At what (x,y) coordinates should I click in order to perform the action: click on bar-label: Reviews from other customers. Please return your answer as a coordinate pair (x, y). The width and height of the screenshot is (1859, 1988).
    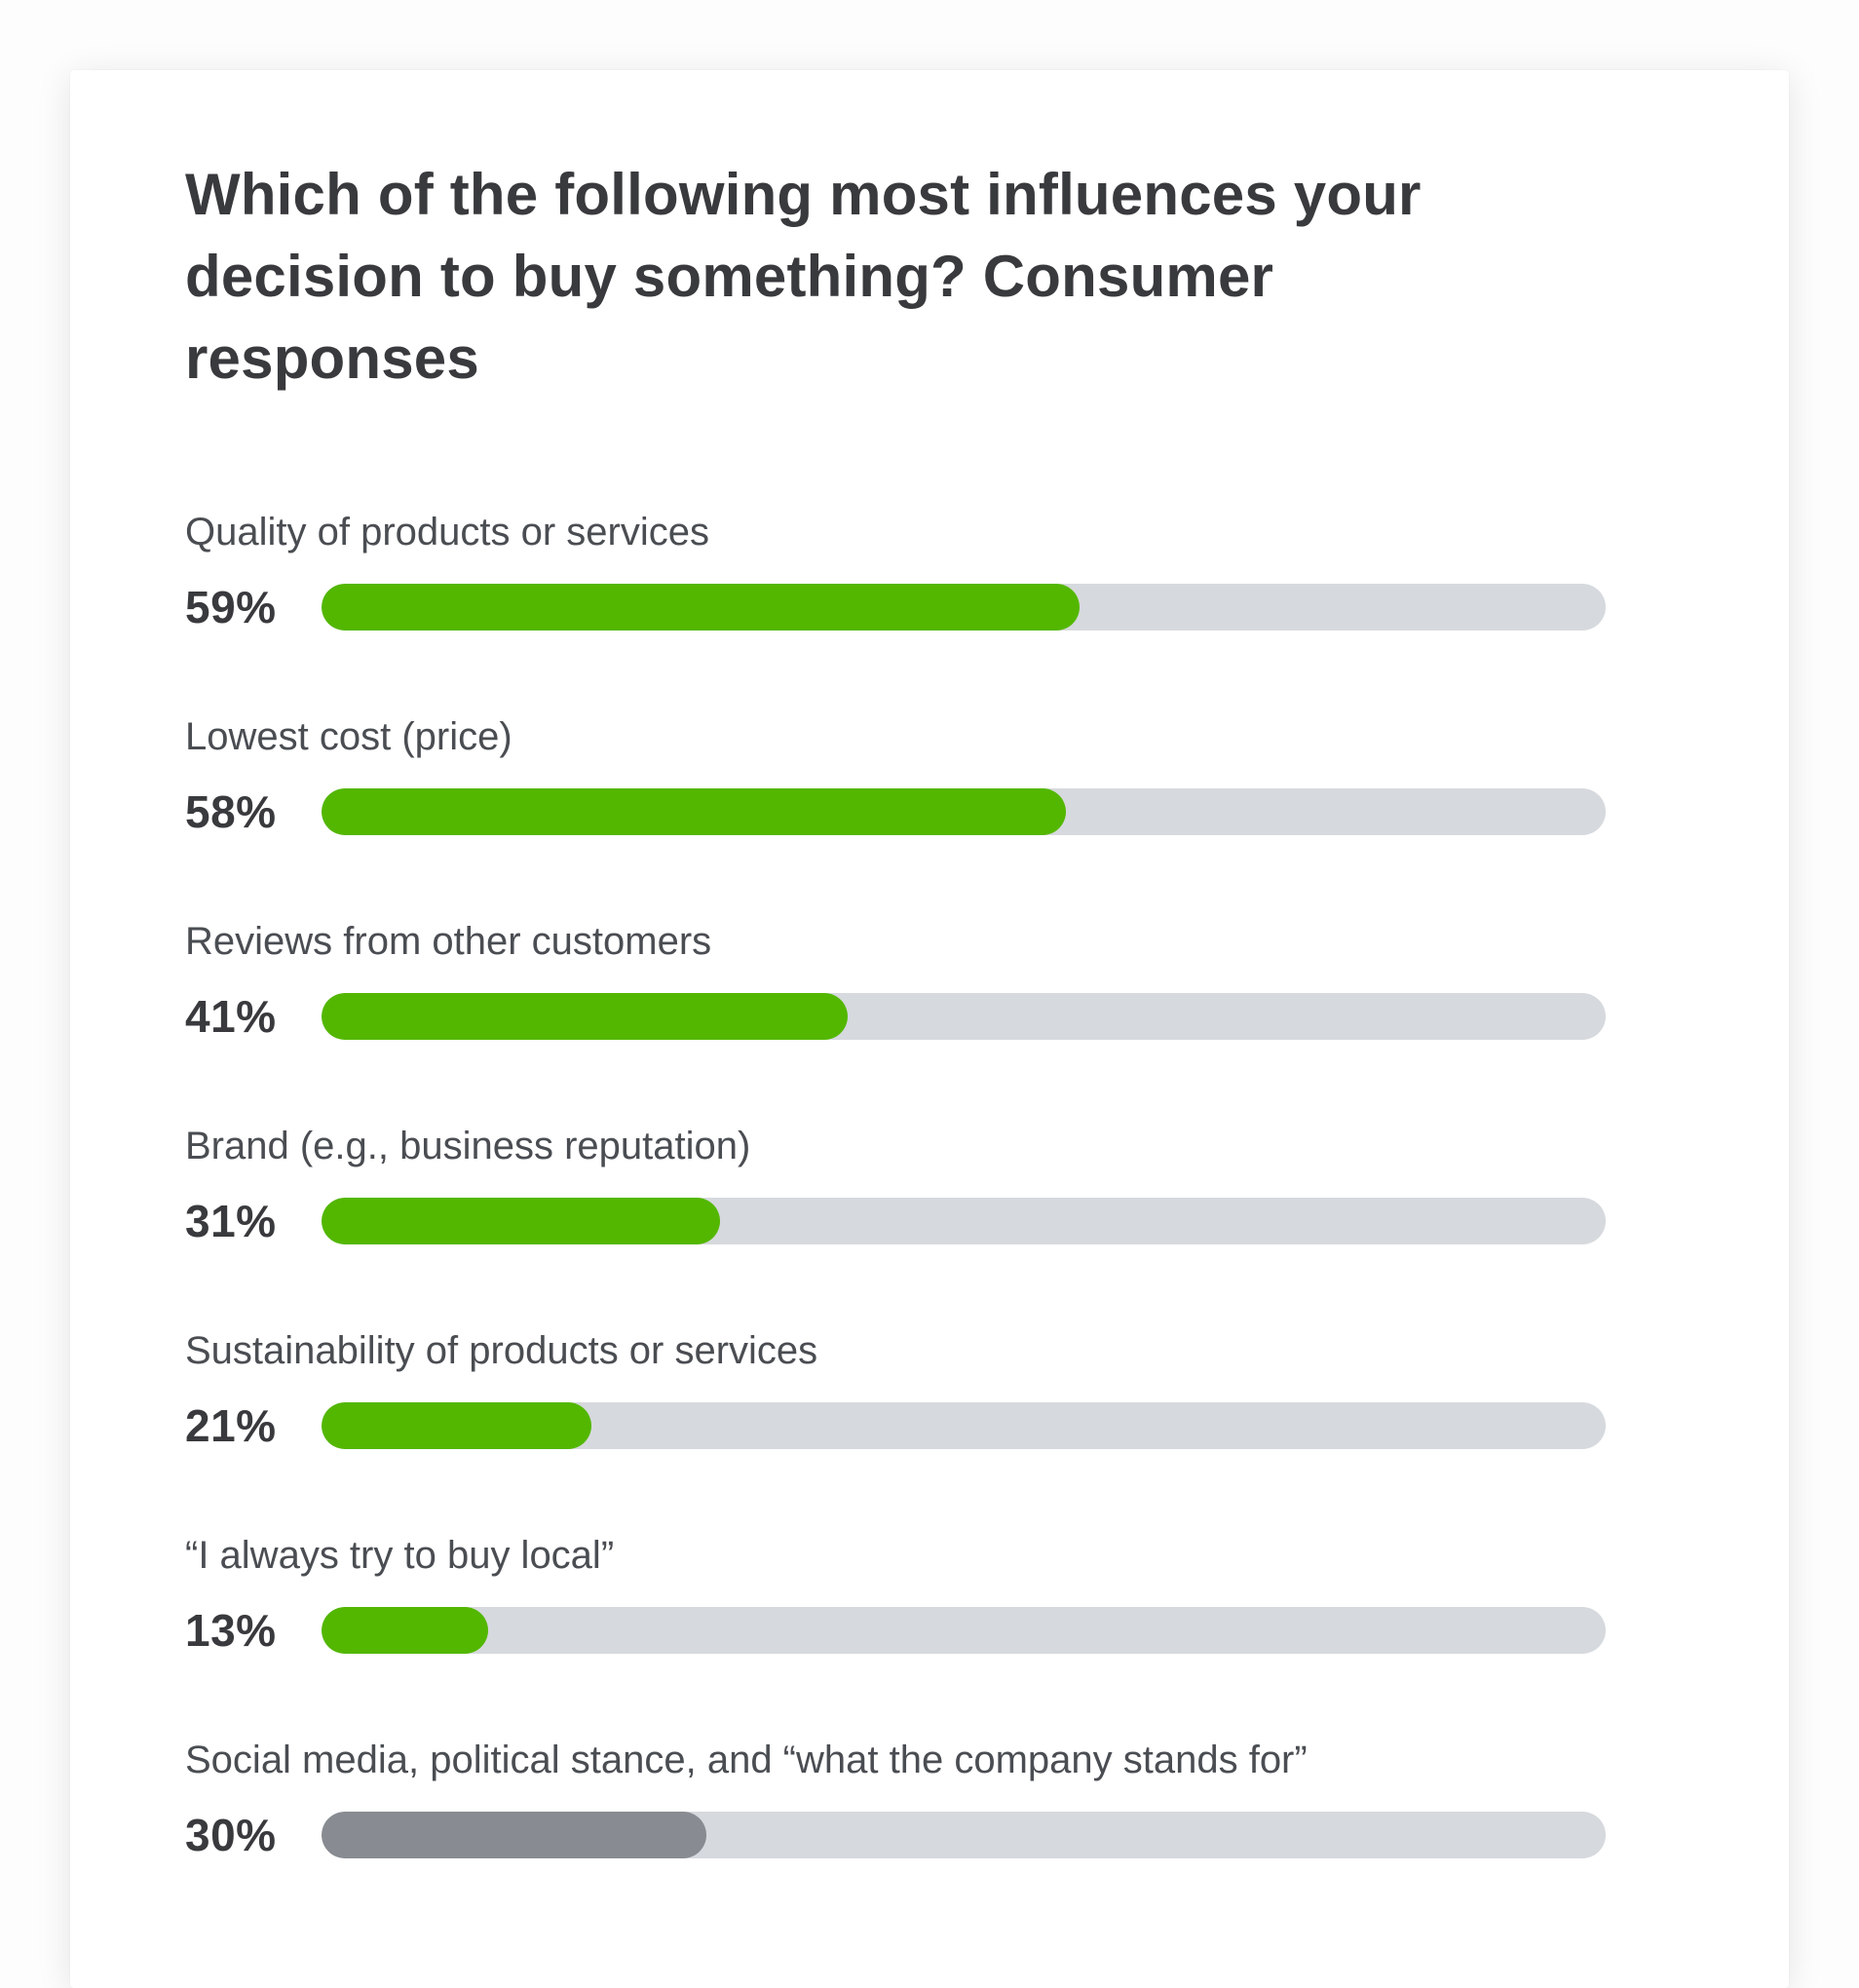
    Looking at the image, I should click on (448, 941).